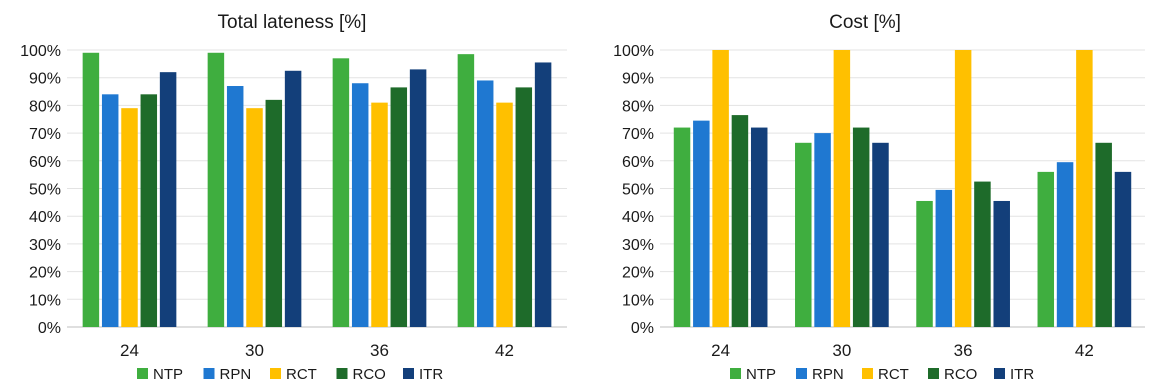 The image size is (1155, 391). I want to click on y-tick-label: 100%, so click(40, 51).